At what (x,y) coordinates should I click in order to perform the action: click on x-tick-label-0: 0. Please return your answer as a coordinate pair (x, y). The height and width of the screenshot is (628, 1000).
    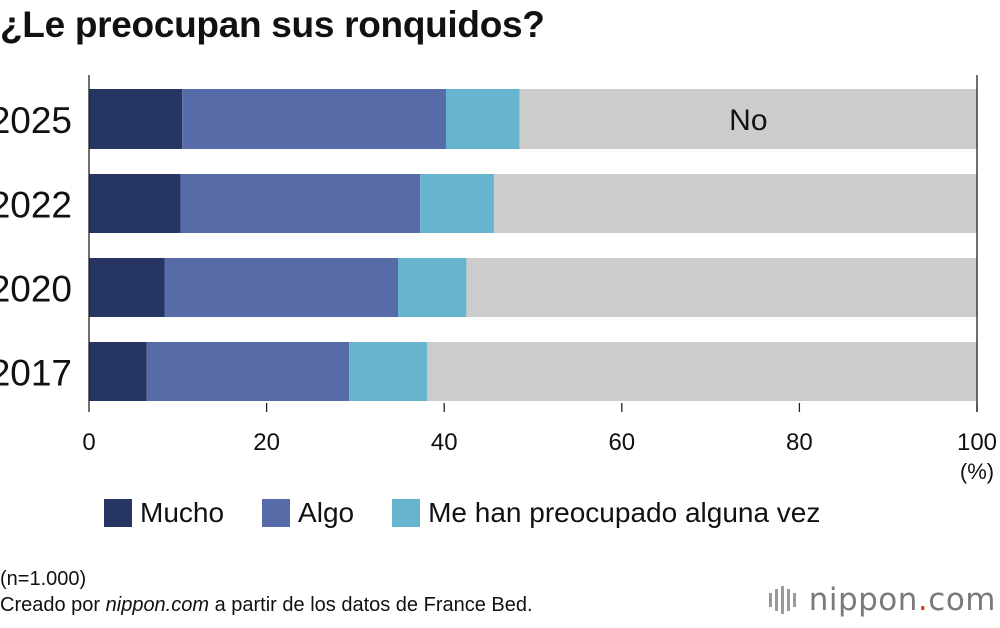
    Looking at the image, I should click on (88, 442).